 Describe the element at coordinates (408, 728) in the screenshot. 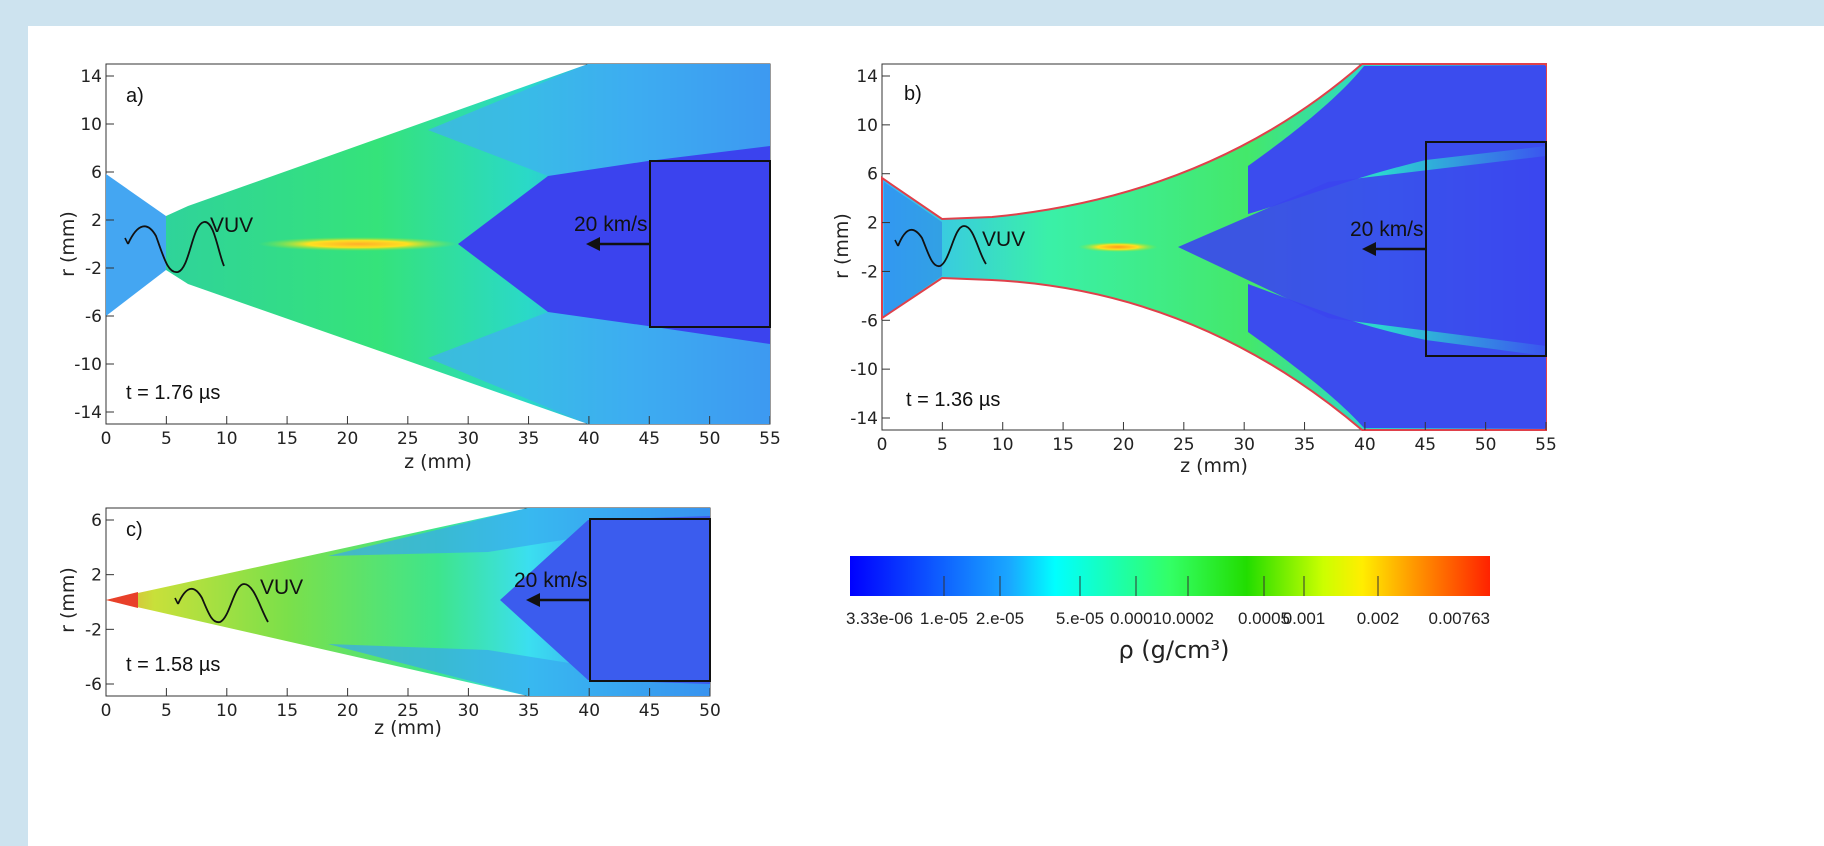

I see `panel-c-xlabel: z (mm)` at that location.